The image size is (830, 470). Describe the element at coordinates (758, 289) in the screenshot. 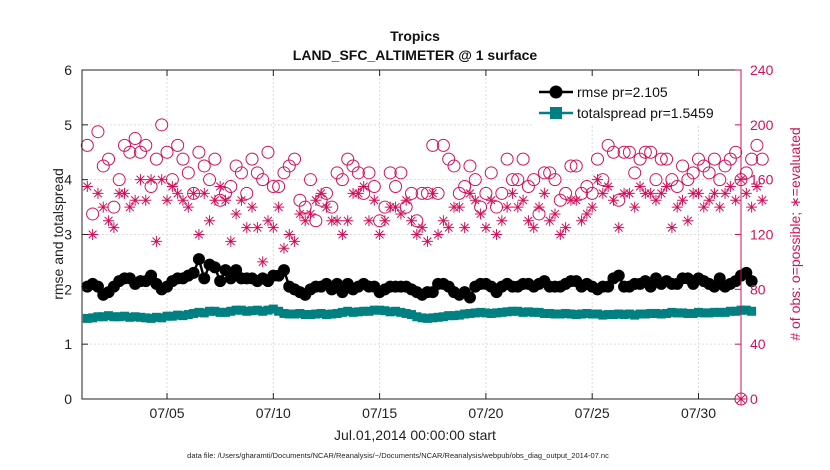

I see `right-tick-label: 80` at that location.